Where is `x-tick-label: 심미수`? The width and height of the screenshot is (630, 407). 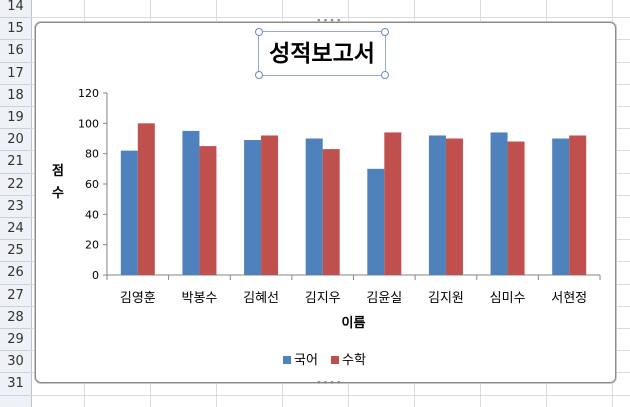
x-tick-label: 심미수 is located at coordinates (508, 298).